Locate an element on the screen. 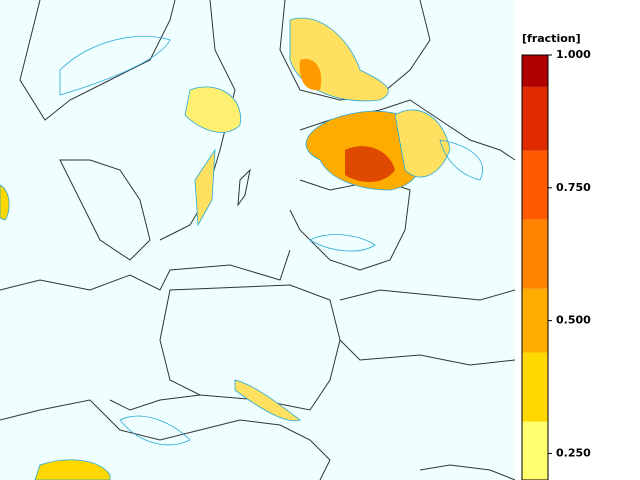  colorbar: 1.000 0.750 0.500 0.250 is located at coordinates (556, 264).